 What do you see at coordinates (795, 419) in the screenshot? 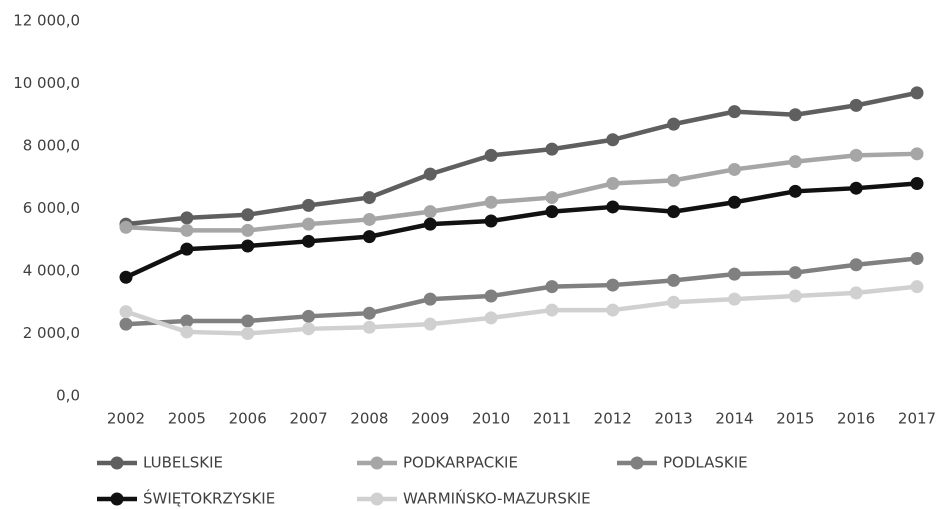
I see `x-tick-label: 2015` at bounding box center [795, 419].